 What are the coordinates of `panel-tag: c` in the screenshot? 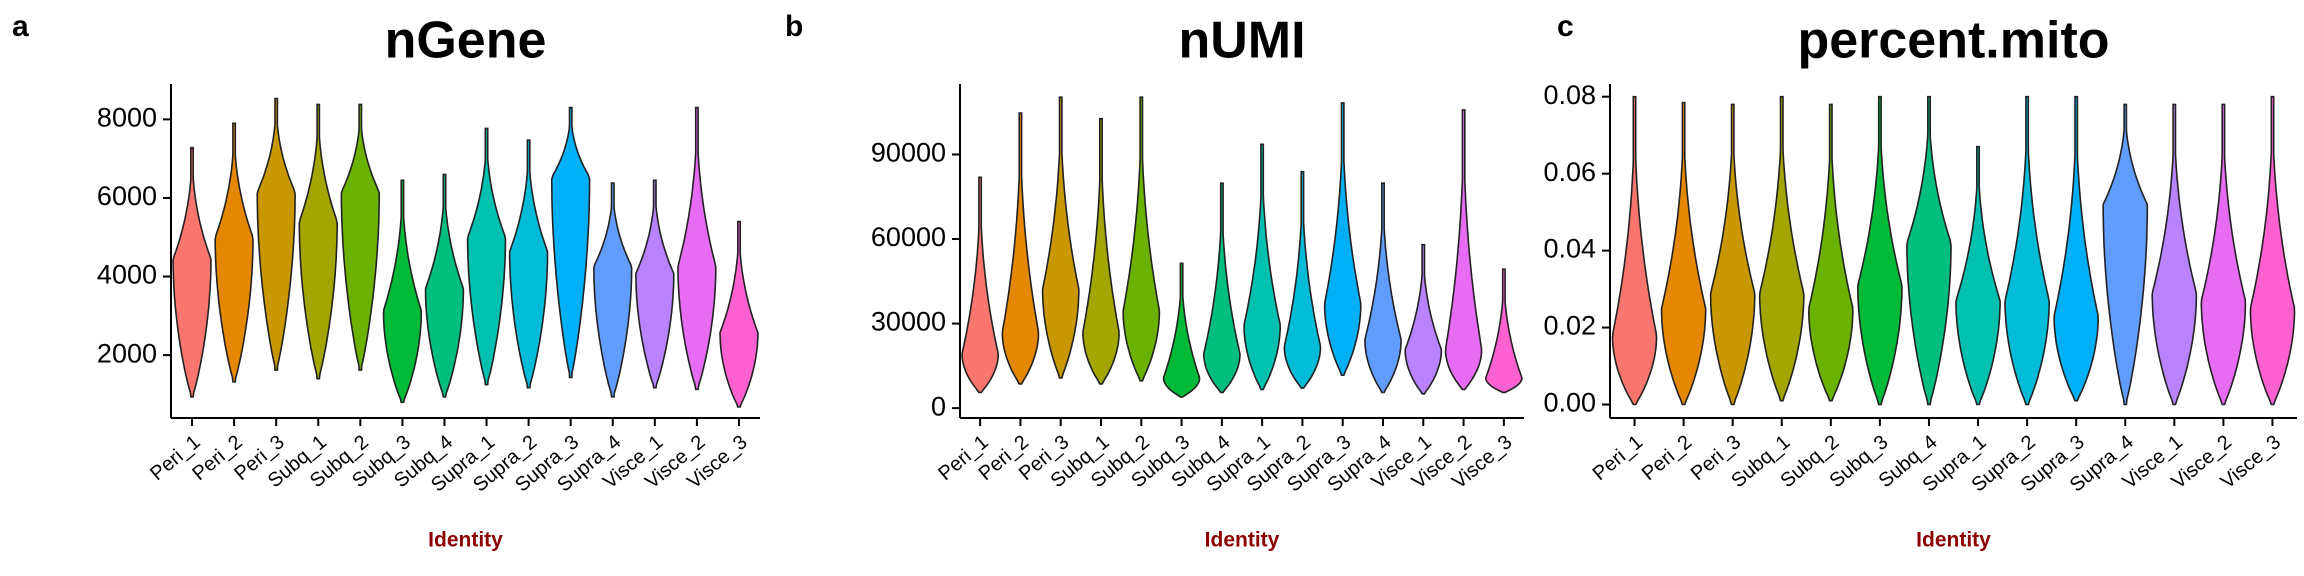 It's located at (1565, 26).